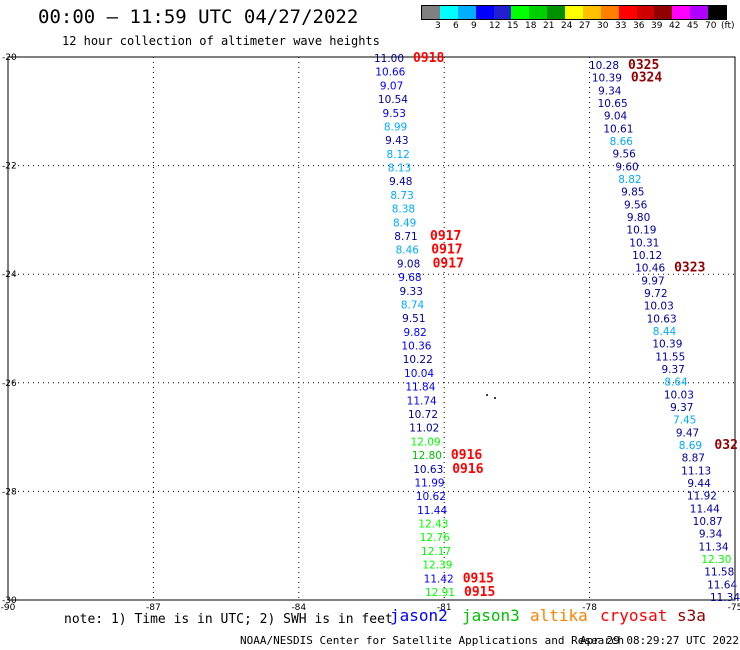 The height and width of the screenshot is (650, 740). Describe the element at coordinates (634, 615) in the screenshot. I see `legend-cryosat: cryosat` at that location.